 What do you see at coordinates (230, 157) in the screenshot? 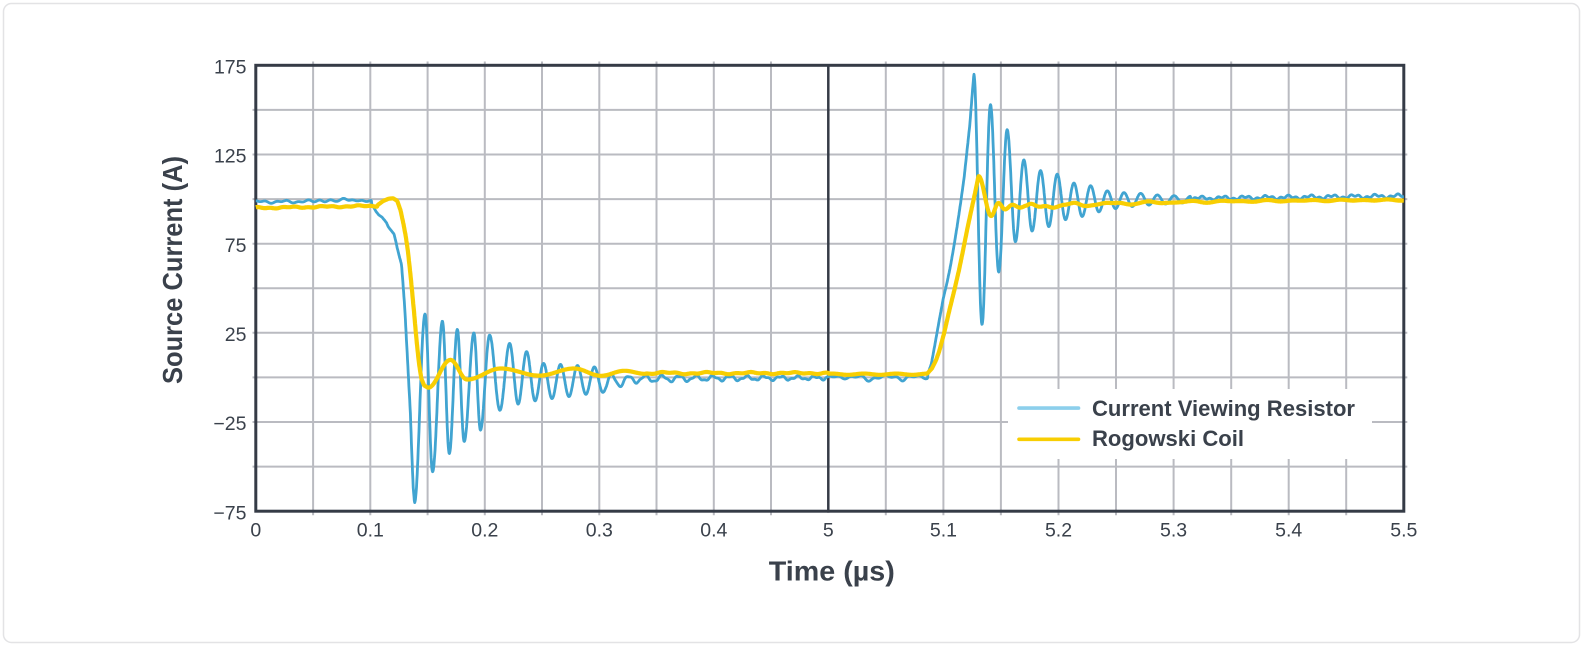
I see `svg-text: 125` at bounding box center [230, 157].